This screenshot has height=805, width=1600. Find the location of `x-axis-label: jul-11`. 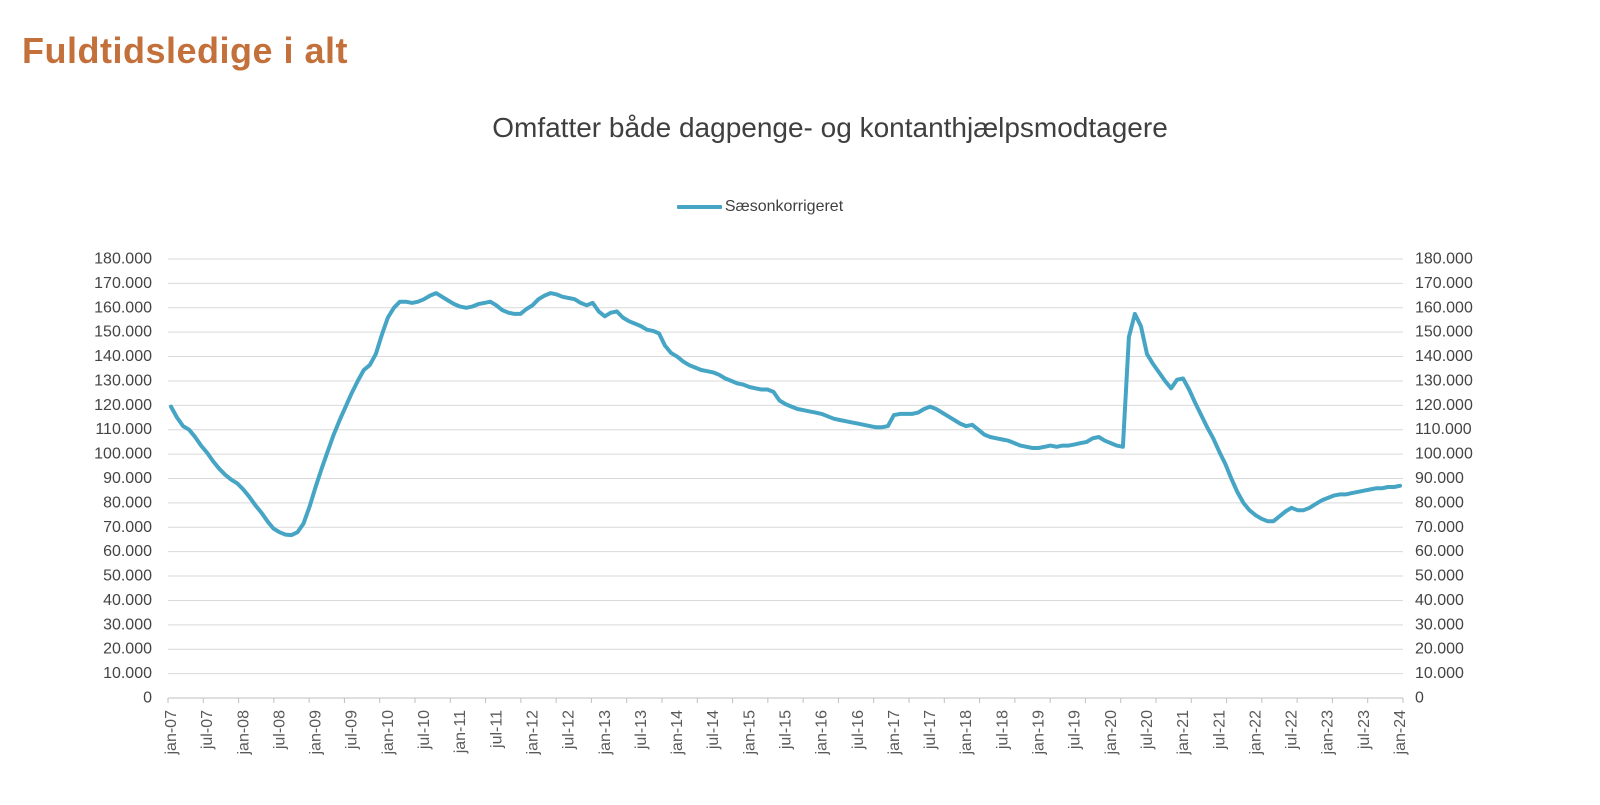

x-axis-label: jul-11 is located at coordinates (496, 729).